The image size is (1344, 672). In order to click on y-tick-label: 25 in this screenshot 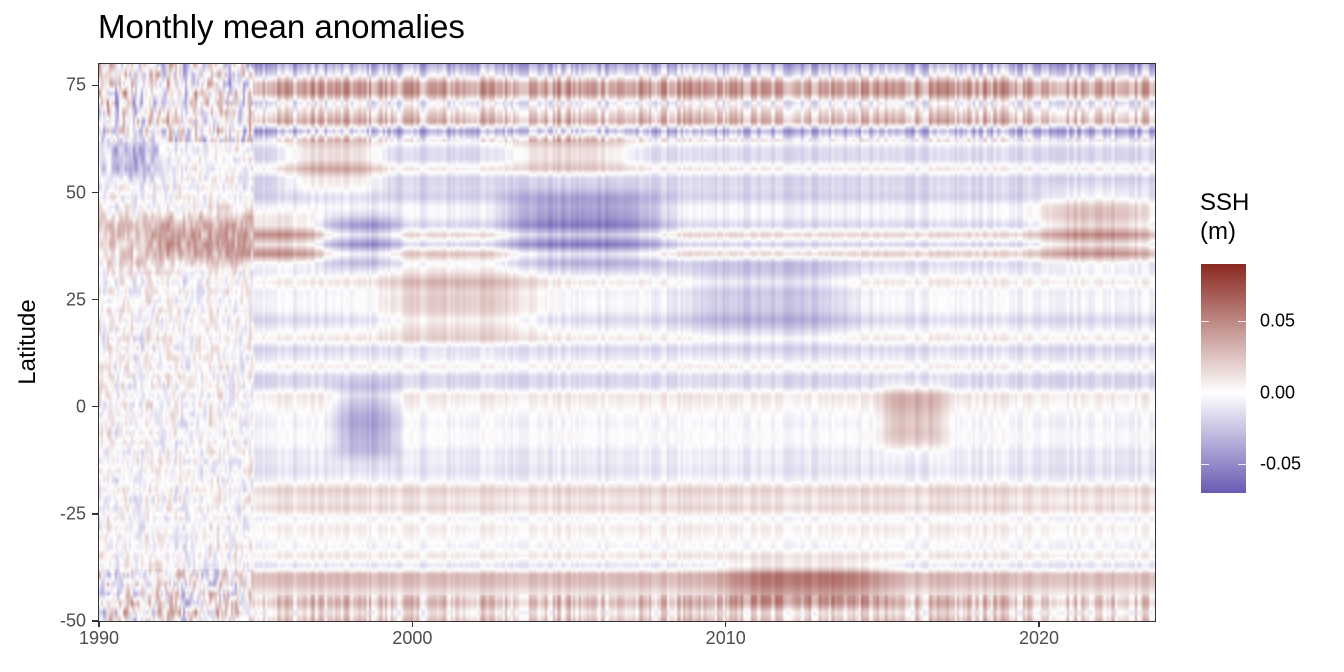, I will do `click(75, 299)`.